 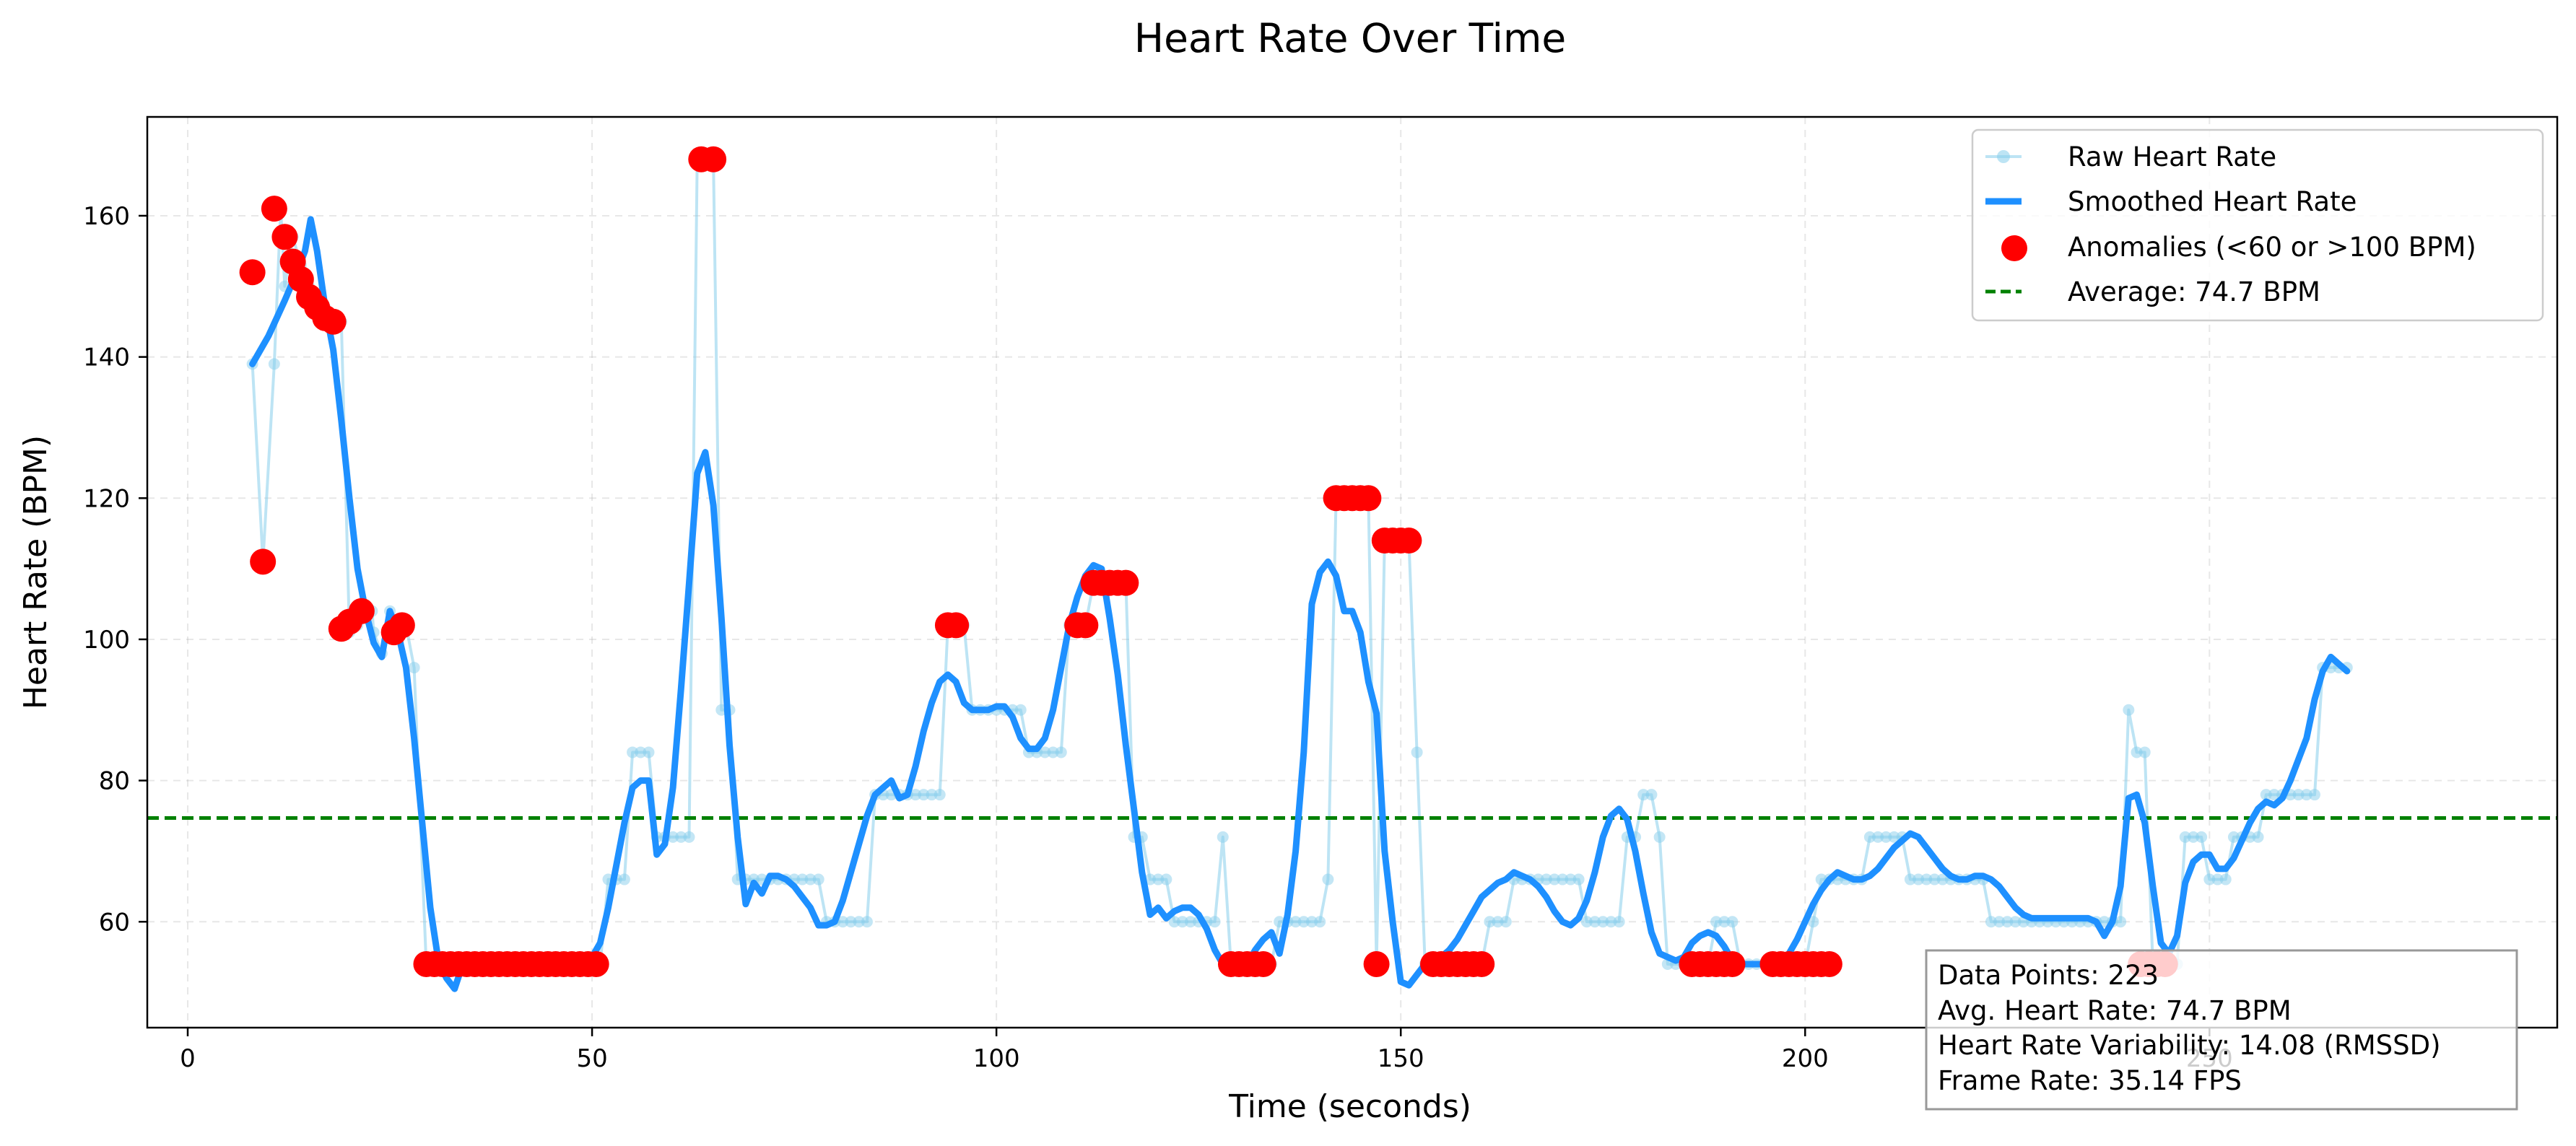 What do you see at coordinates (1349, 1106) in the screenshot?
I see `x-axis-label: Time (seconds)` at bounding box center [1349, 1106].